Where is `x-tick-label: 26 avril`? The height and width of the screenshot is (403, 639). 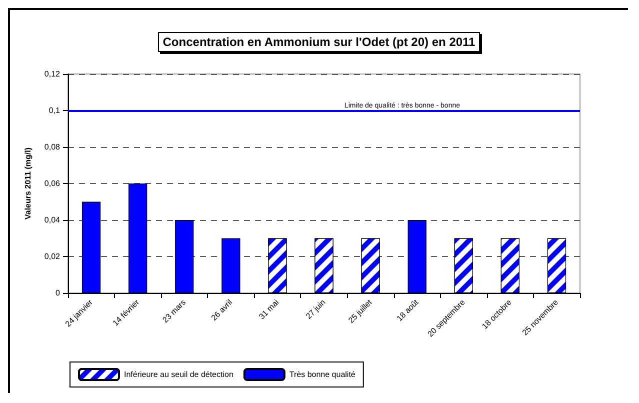
x-tick-label: 26 avril is located at coordinates (222, 310).